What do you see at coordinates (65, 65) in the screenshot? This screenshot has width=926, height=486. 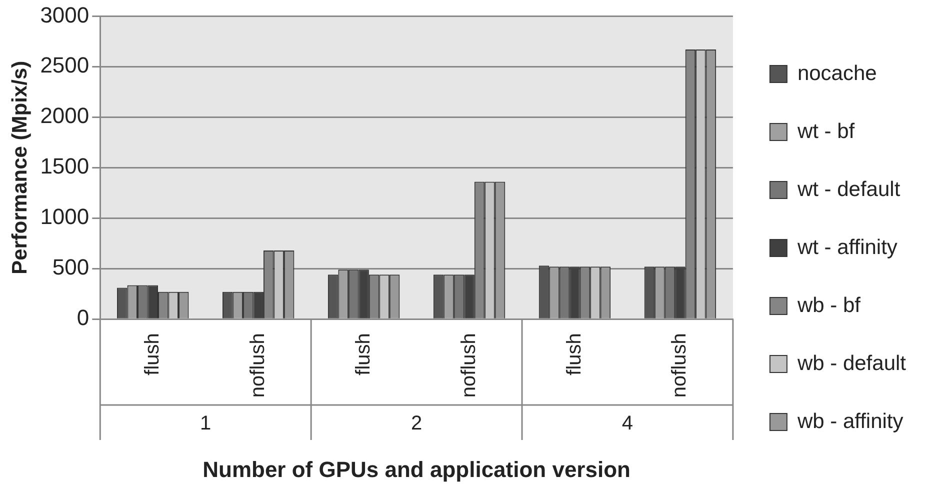 I see `y-tick-label: 2500` at bounding box center [65, 65].